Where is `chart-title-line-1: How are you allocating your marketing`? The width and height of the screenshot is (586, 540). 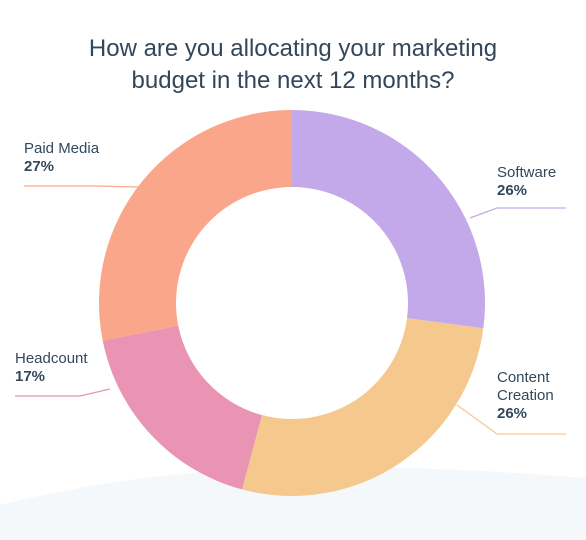 chart-title-line-1: How are you allocating your marketing is located at coordinates (293, 48).